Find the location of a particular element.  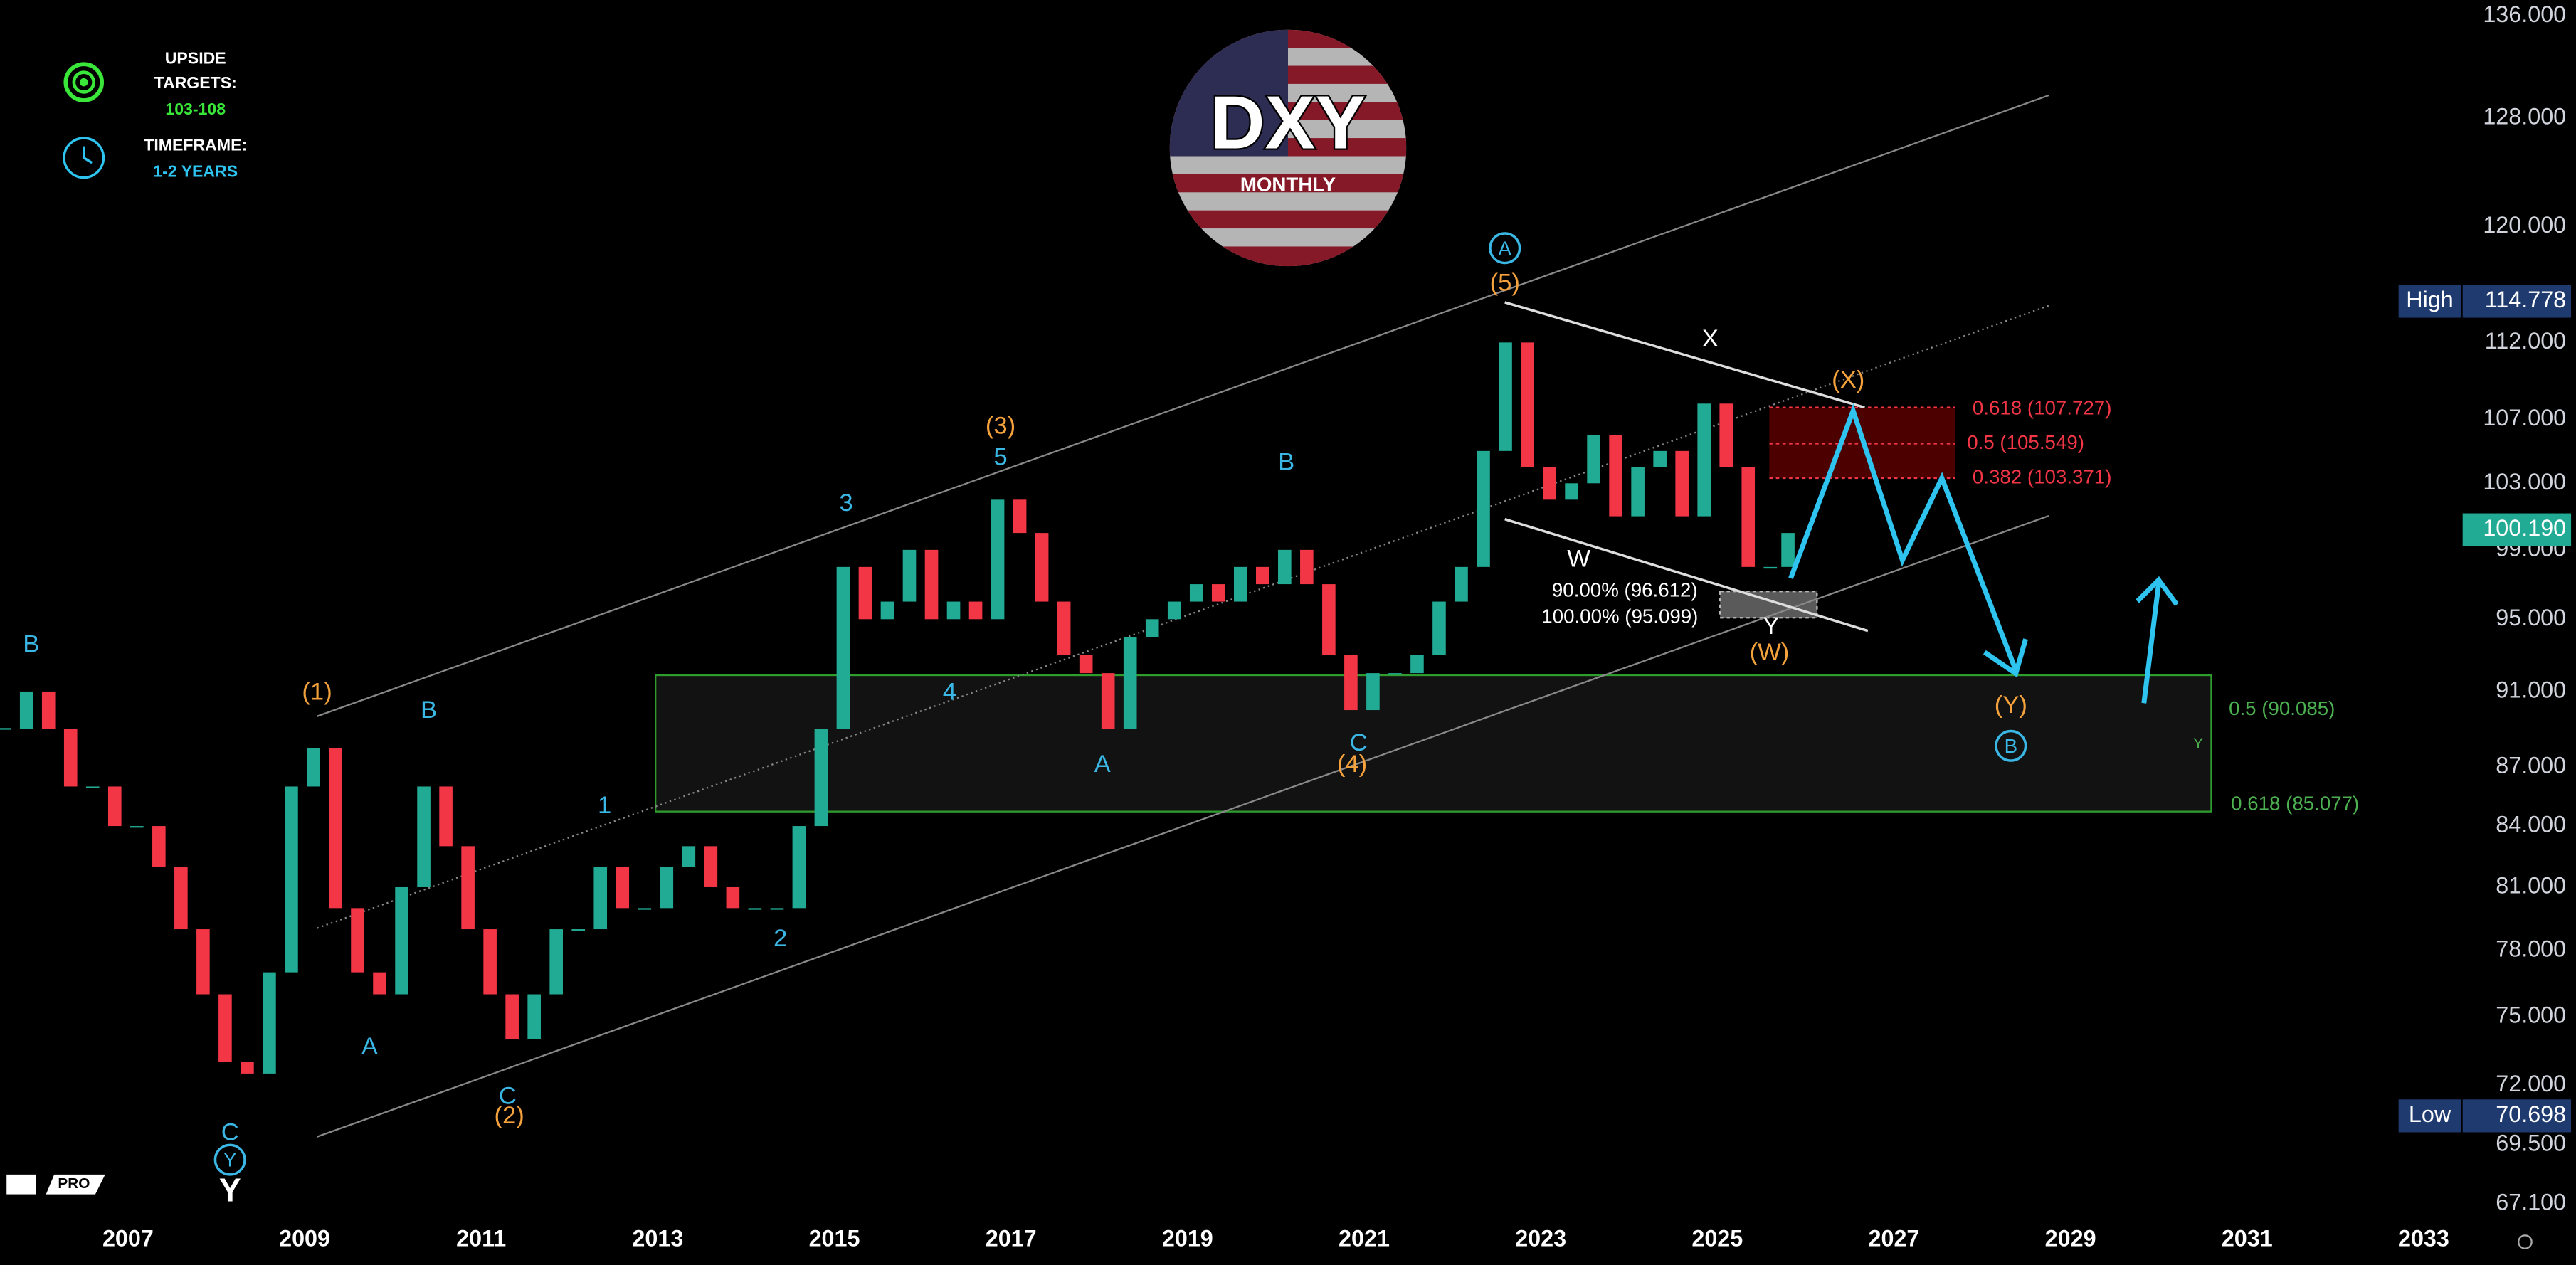

info-text: 103-108 is located at coordinates (195, 109).